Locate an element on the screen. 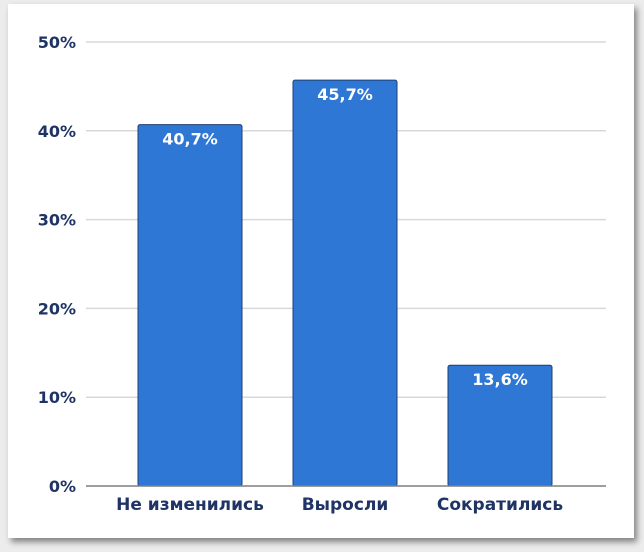 This screenshot has height=552, width=644. x-tick-label: Выросли is located at coordinates (345, 505).